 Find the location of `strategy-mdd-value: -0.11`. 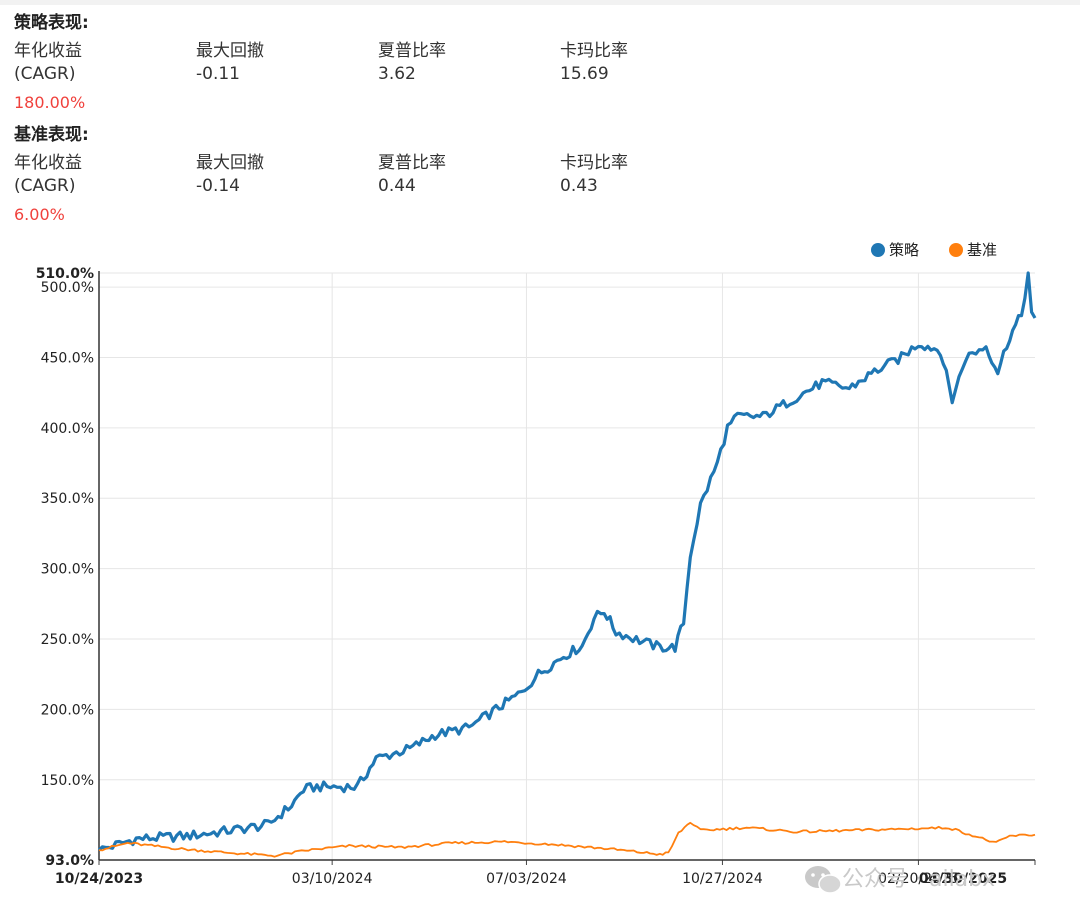

strategy-mdd-value: -0.11 is located at coordinates (218, 74).